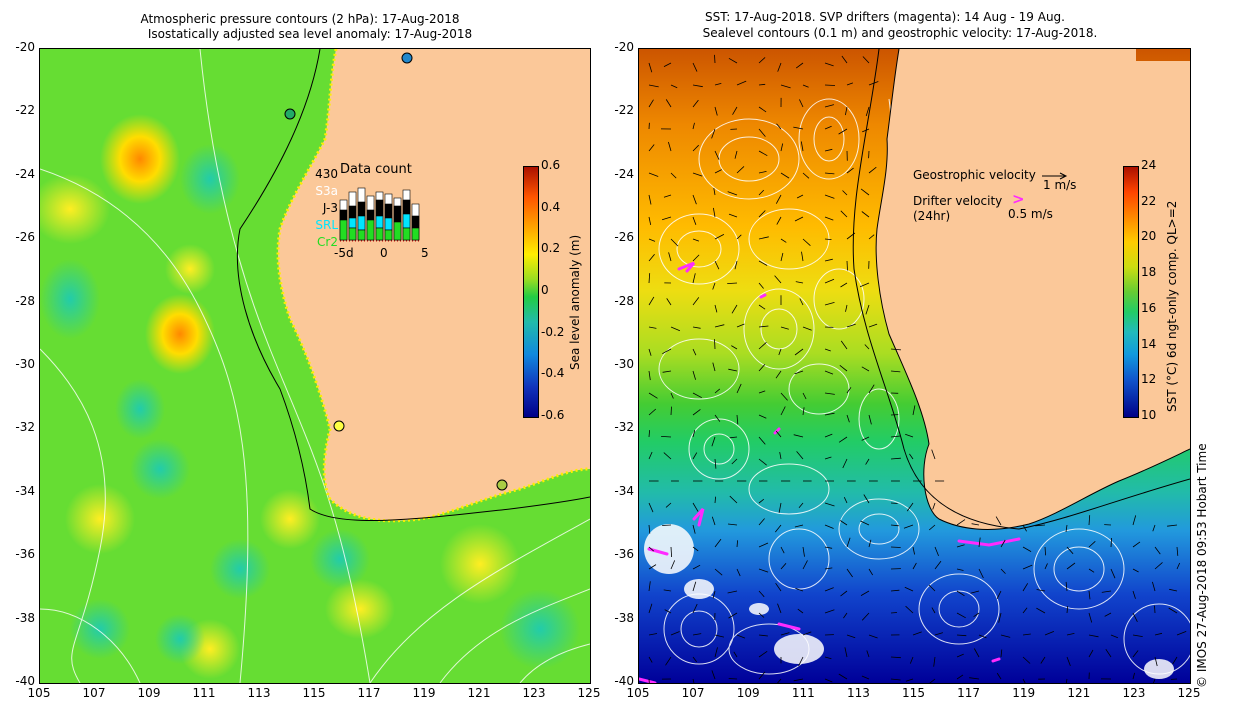 The image size is (1250, 720). I want to click on left-lon-tick: 111, so click(204, 693).